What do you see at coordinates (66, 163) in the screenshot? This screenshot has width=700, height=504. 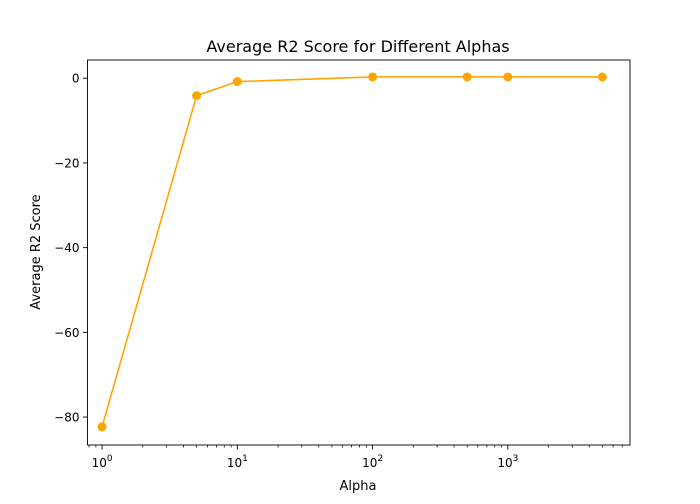 I see `y-tick-label: −20` at bounding box center [66, 163].